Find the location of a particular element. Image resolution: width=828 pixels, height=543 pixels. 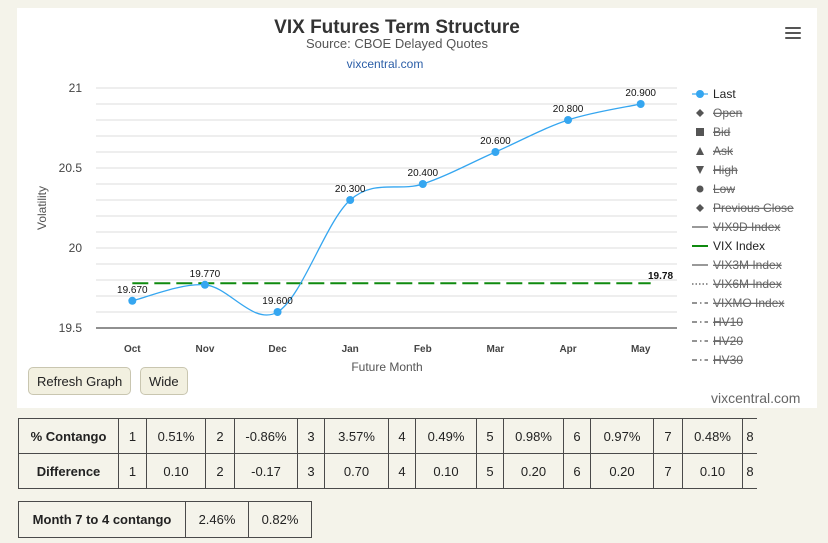

legend-triangle-down-icon is located at coordinates (700, 170).